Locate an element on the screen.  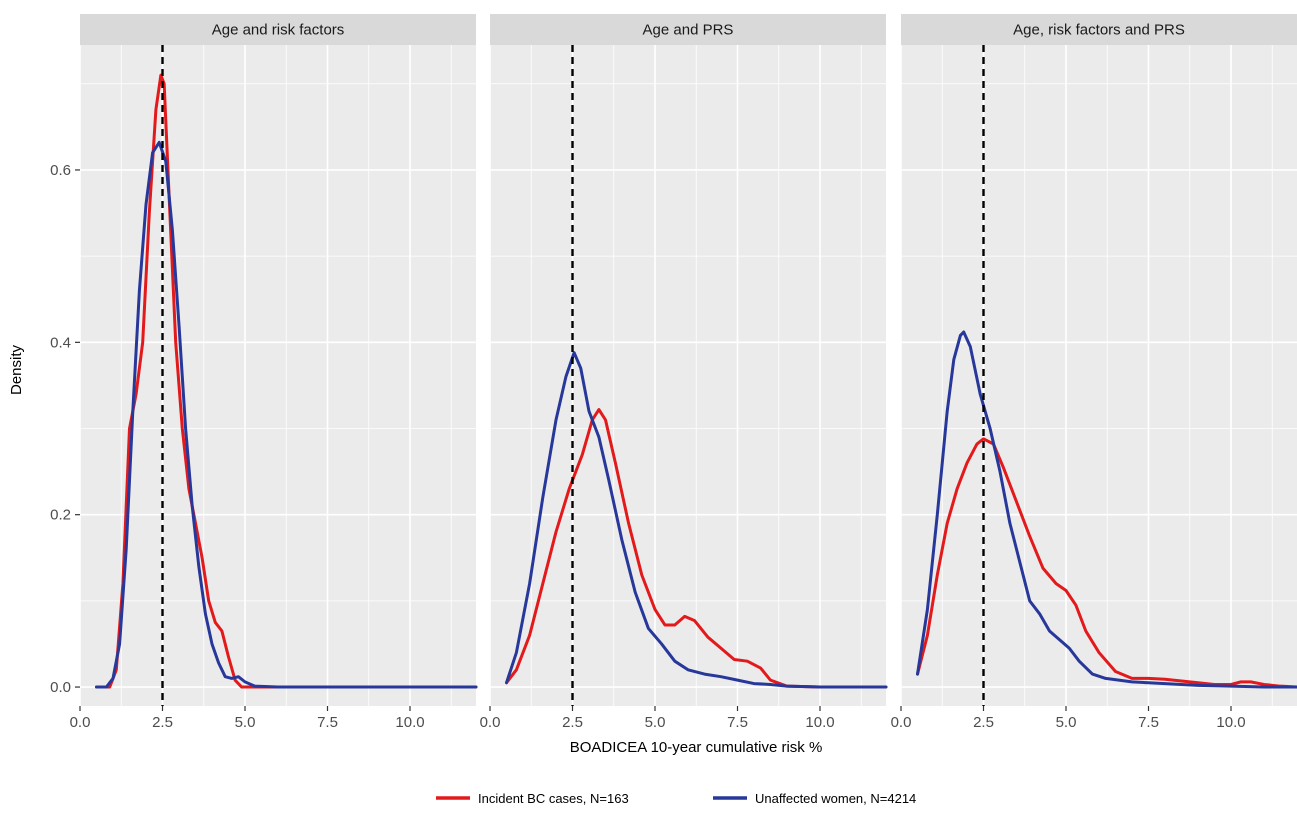
panel-title: Age and risk factors is located at coordinates (278, 30).